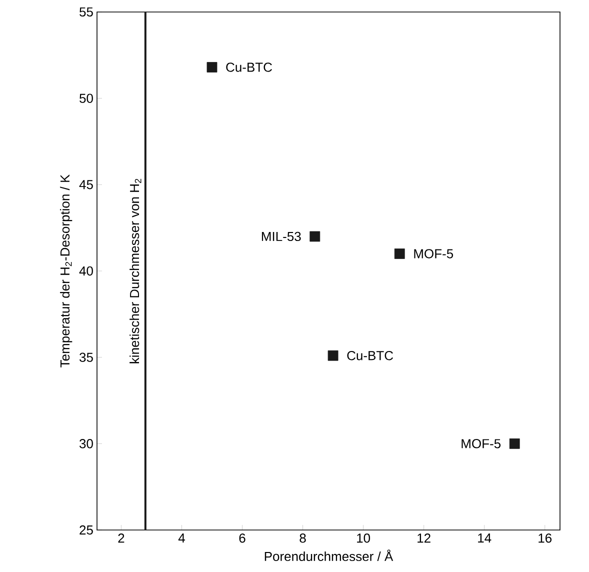 The height and width of the screenshot is (572, 589). I want to click on y-tick-label: 25, so click(86, 530).